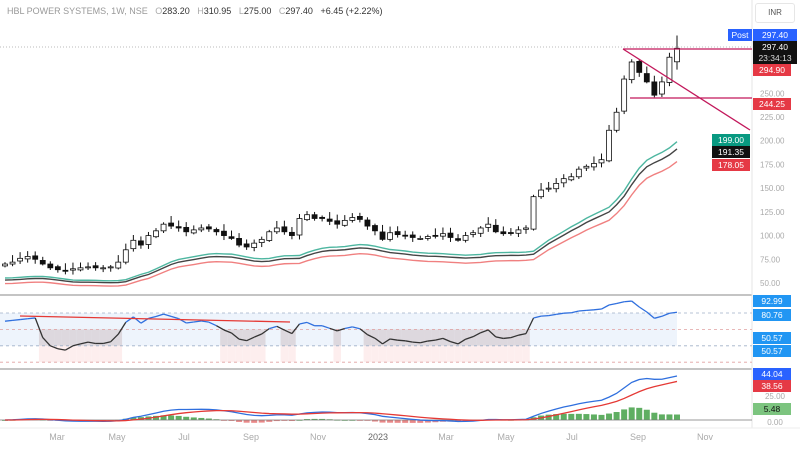  What do you see at coordinates (772, 386) in the screenshot?
I see `signal-value-label-bg` at bounding box center [772, 386].